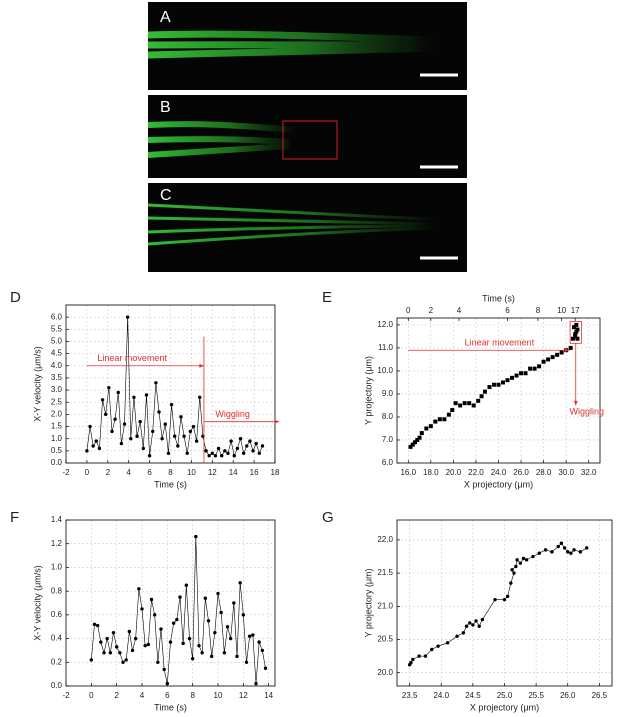  Describe the element at coordinates (57, 328) in the screenshot. I see `y-tick-label: 5.5` at that location.